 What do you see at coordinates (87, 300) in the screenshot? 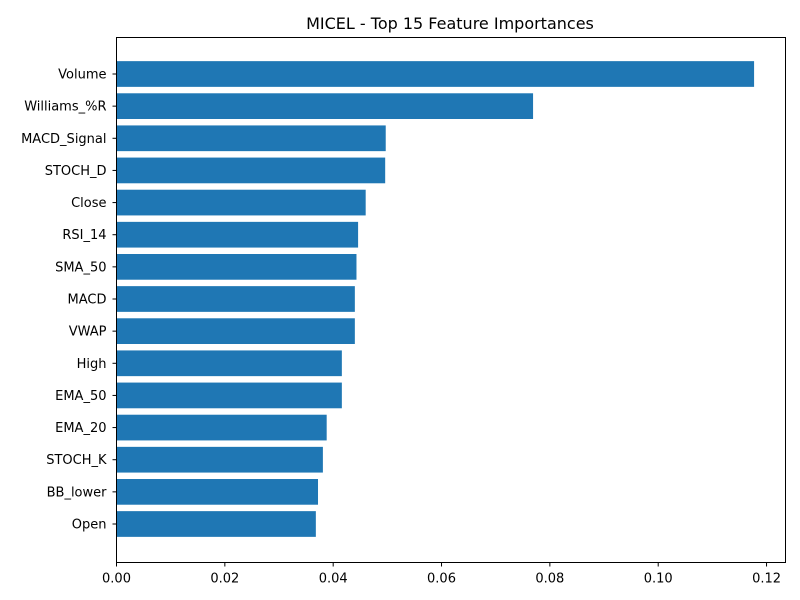
I see `y-tick-label: MACD` at bounding box center [87, 300].